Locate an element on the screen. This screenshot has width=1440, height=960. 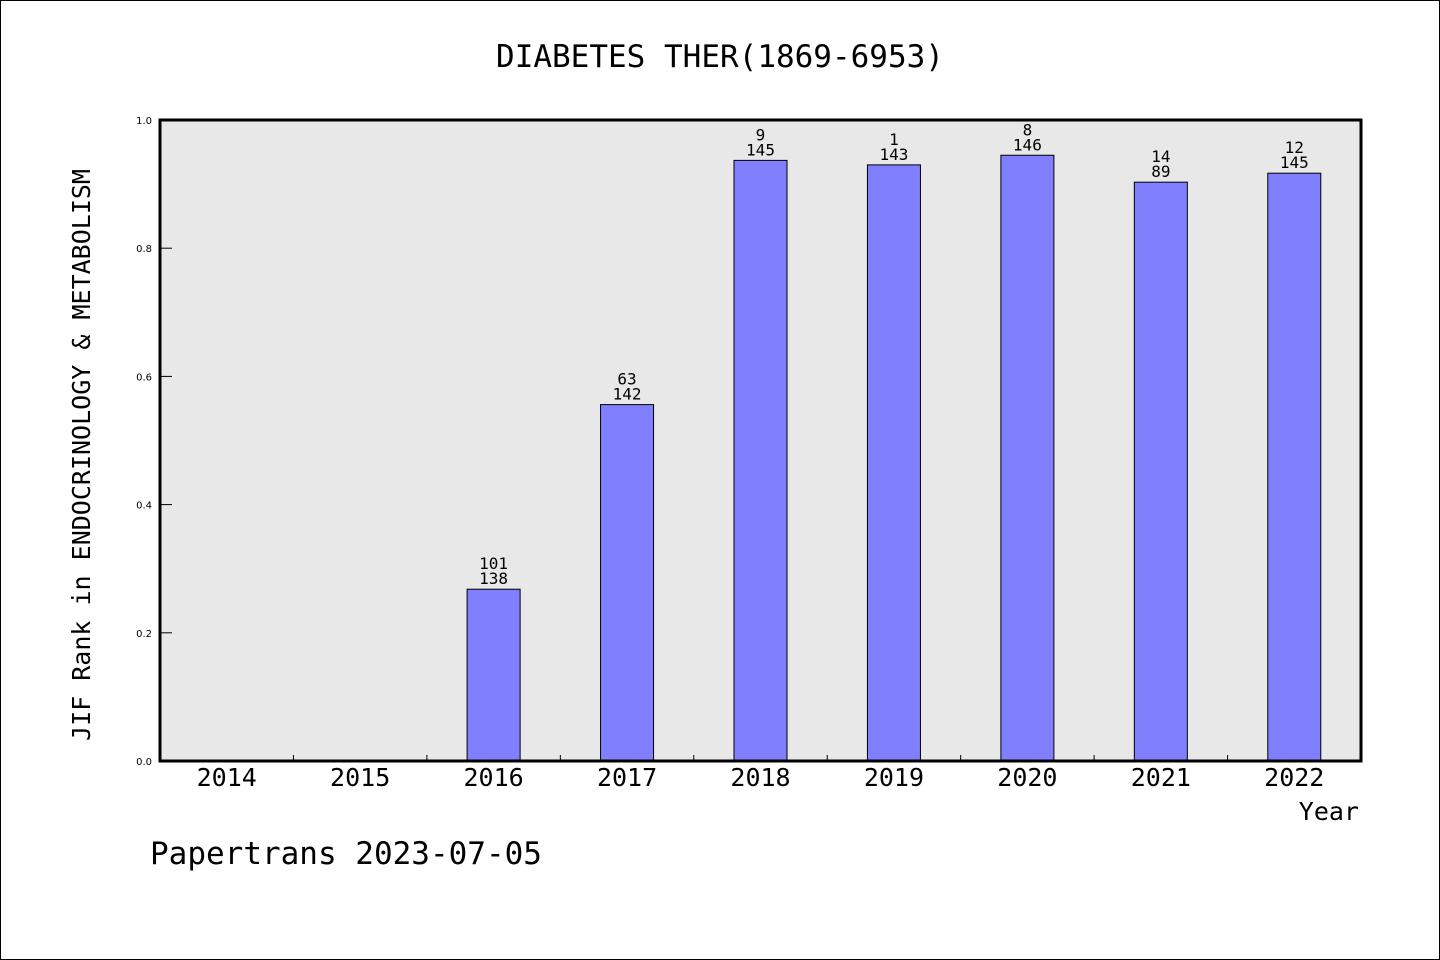
y-tick-label: 1.0 is located at coordinates (144, 121).